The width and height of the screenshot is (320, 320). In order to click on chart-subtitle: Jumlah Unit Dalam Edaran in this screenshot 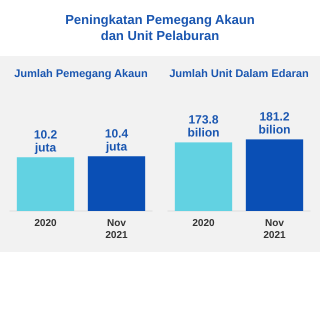, I will do `click(239, 75)`.